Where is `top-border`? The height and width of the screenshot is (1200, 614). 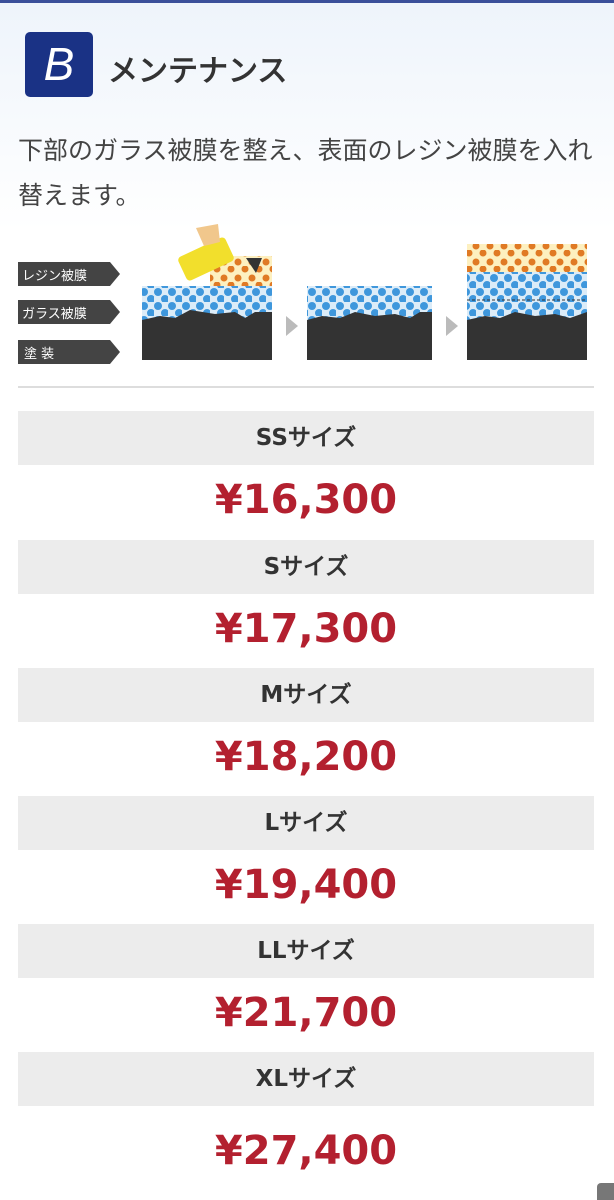
top-border is located at coordinates (307, 1).